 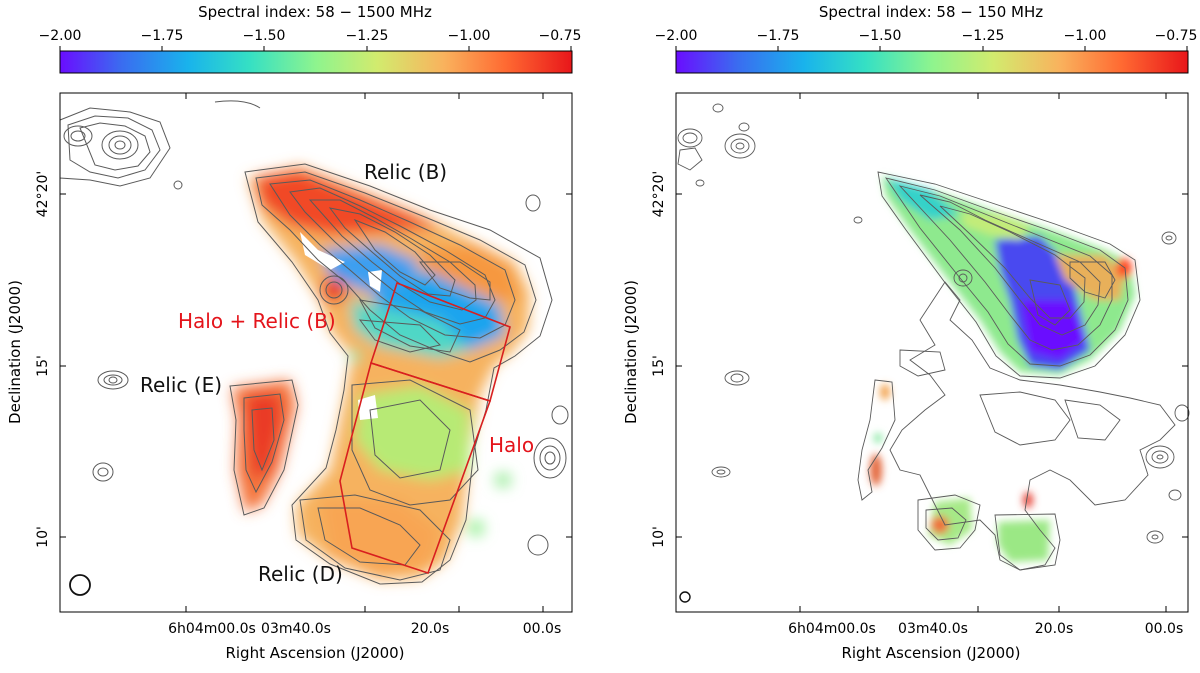 What do you see at coordinates (257, 321) in the screenshot?
I see `label-halo-relic-b: Halo + Relic (B)` at bounding box center [257, 321].